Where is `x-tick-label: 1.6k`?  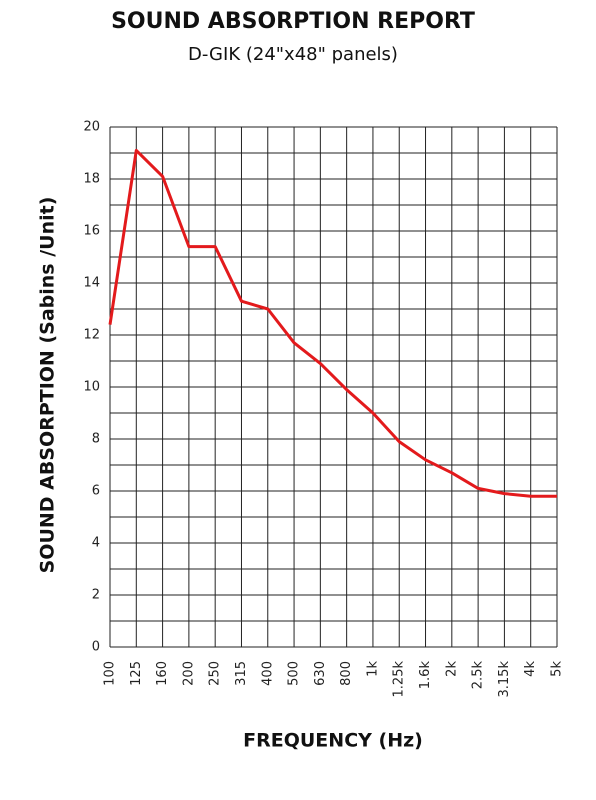 x-tick-label: 1.6k is located at coordinates (425, 675).